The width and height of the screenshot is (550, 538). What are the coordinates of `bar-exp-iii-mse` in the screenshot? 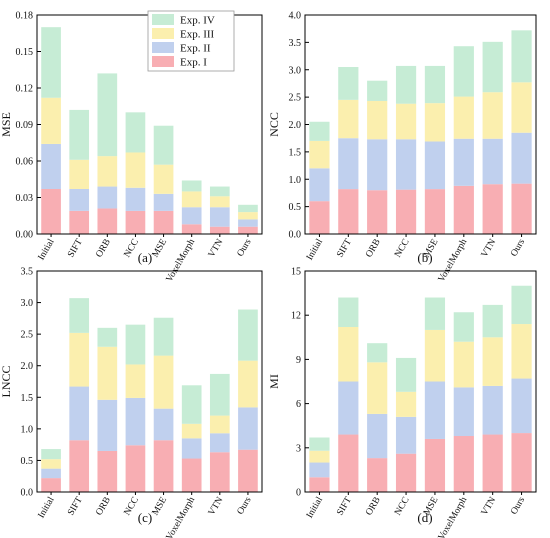 It's located at (435, 122).